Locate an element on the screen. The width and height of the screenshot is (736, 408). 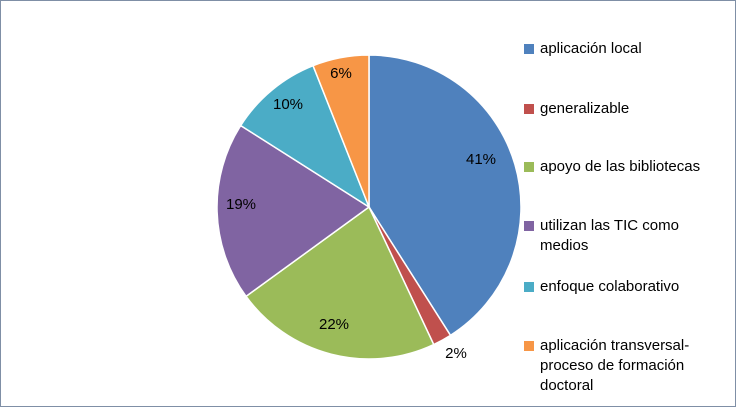
legend-item-5: enfoque colaborativo is located at coordinates (622, 287).